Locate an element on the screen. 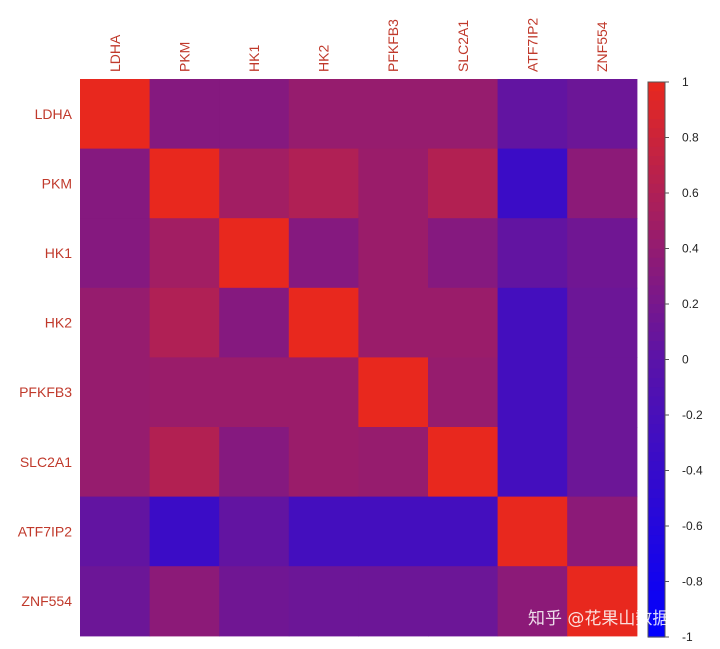  heatmap-cell-hk1-ldha is located at coordinates (115, 253).